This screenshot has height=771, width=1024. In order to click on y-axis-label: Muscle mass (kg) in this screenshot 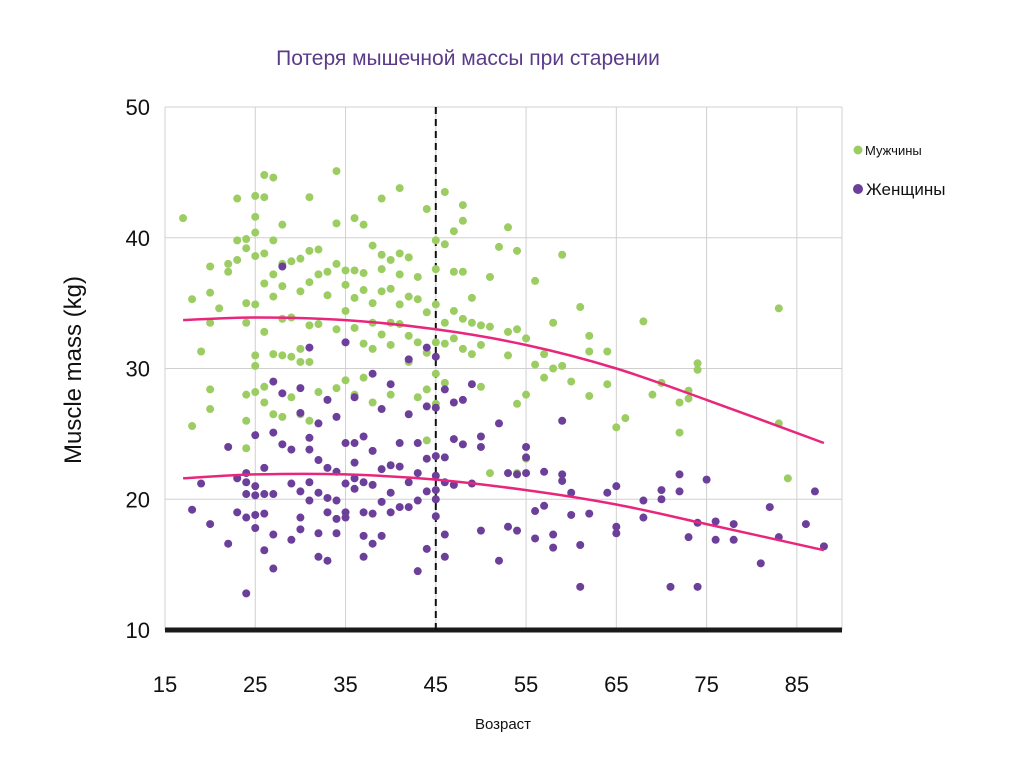, I will do `click(73, 370)`.